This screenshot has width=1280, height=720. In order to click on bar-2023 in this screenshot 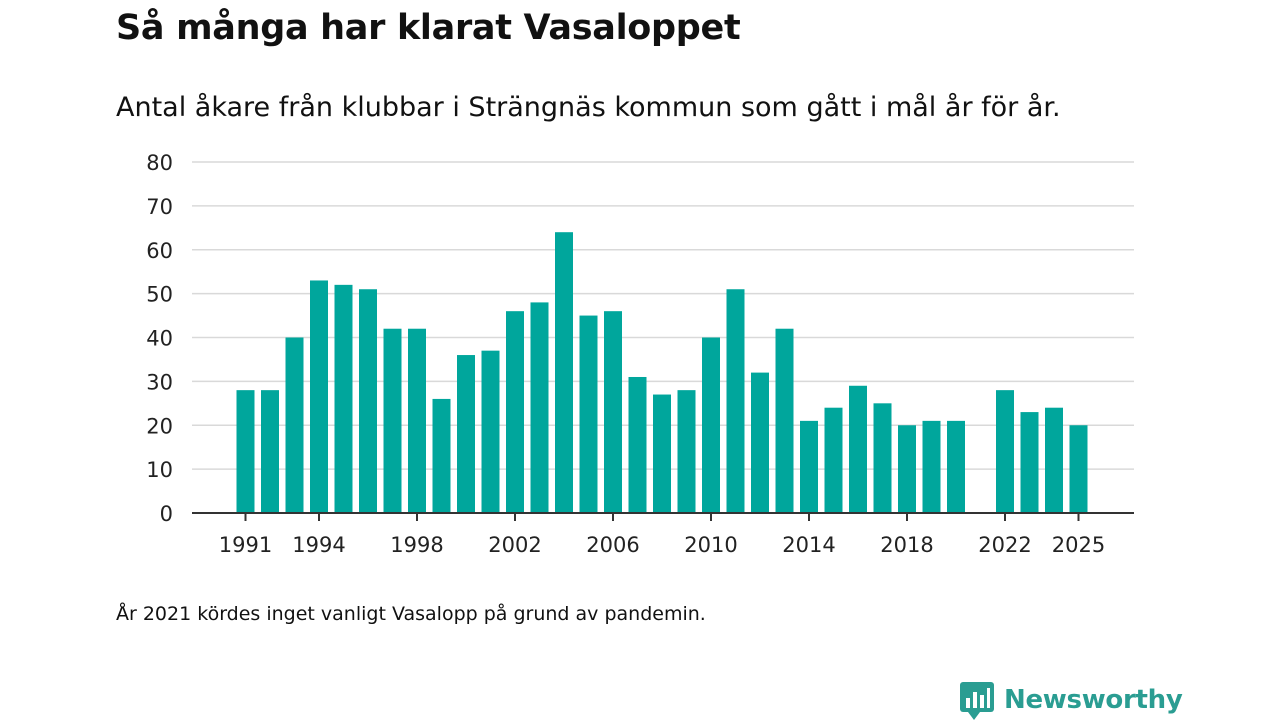, I will do `click(1029, 462)`.